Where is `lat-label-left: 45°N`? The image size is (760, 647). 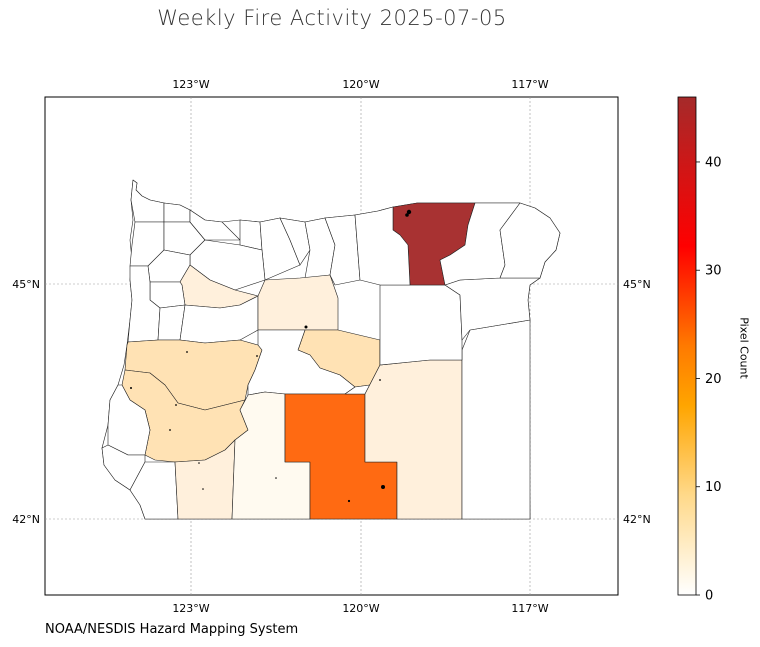 lat-label-left: 45°N is located at coordinates (26, 284).